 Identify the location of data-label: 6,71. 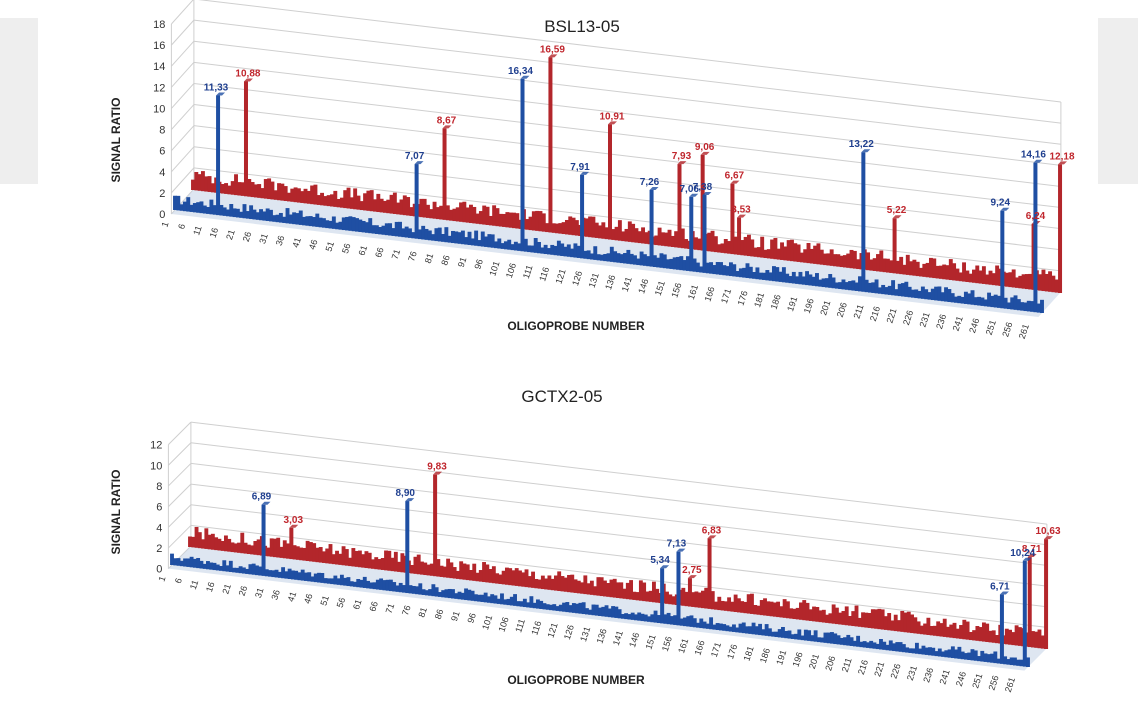
(1000, 587).